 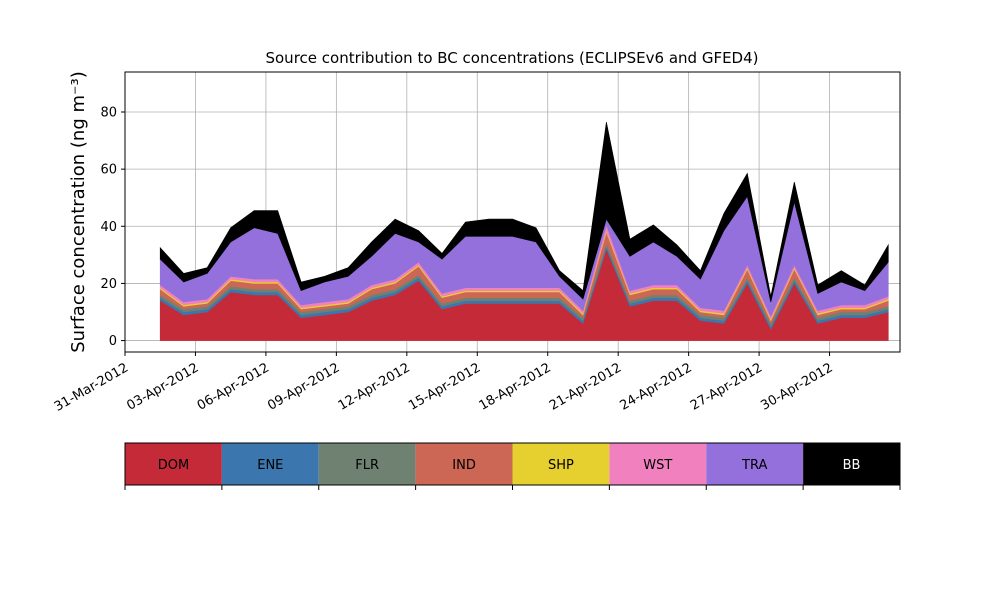 What do you see at coordinates (78, 212) in the screenshot?
I see `y-axis-label: Surface concentration (ng m⁻³)` at bounding box center [78, 212].